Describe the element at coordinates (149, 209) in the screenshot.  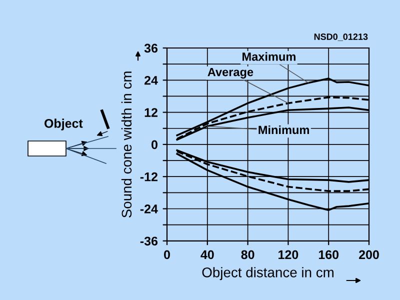
I see `y-tick-label: -24` at that location.